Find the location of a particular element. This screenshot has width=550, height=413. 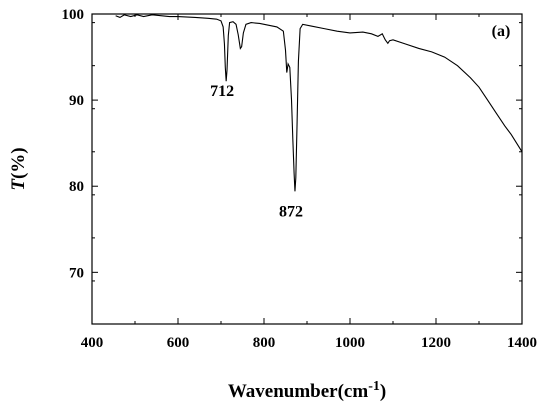

y-axis-title-unit: (%) is located at coordinates (18, 163).